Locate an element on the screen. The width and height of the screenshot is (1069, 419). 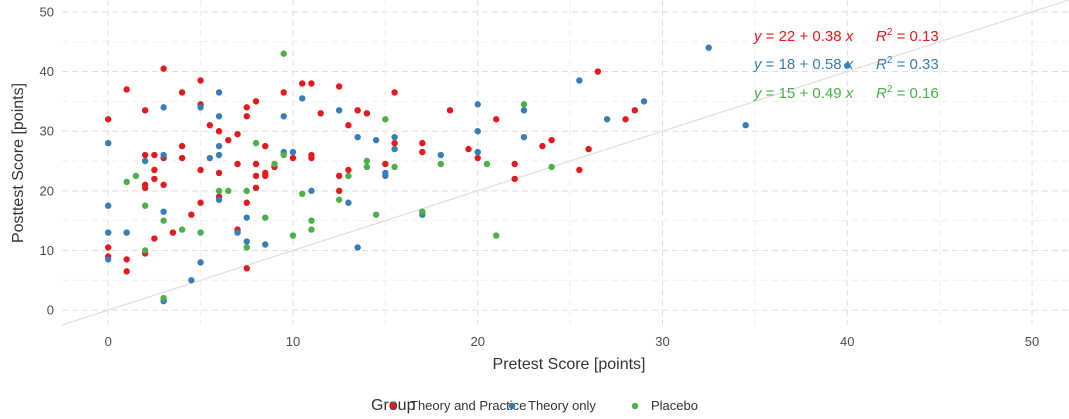
y-tick-label: 20 is located at coordinates (47, 190).